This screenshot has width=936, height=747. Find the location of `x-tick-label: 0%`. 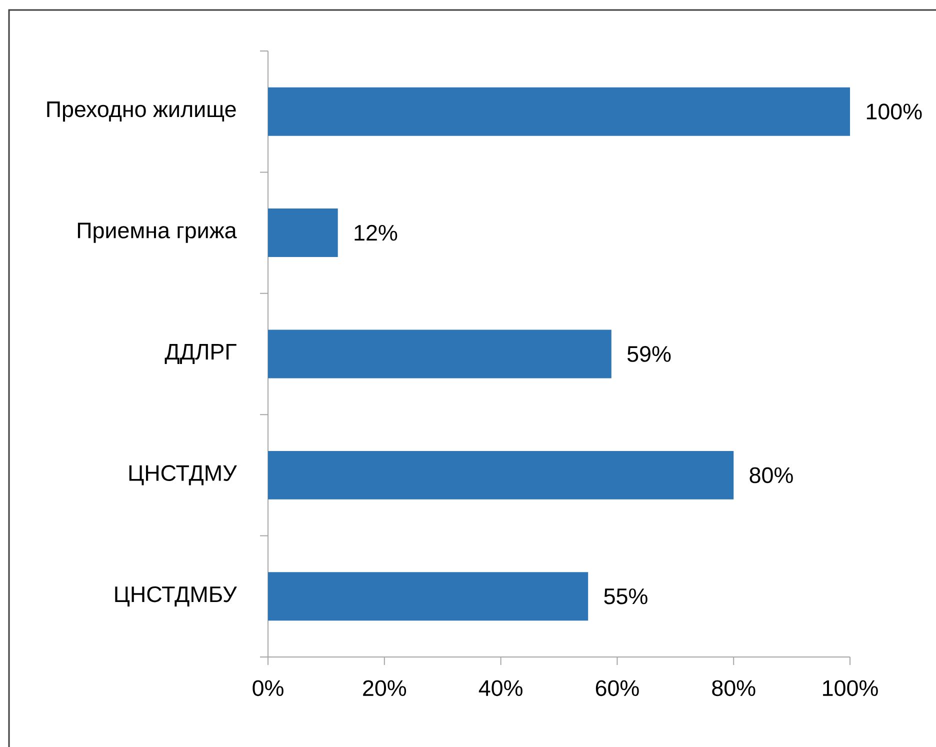

x-tick-label: 0% is located at coordinates (268, 688).